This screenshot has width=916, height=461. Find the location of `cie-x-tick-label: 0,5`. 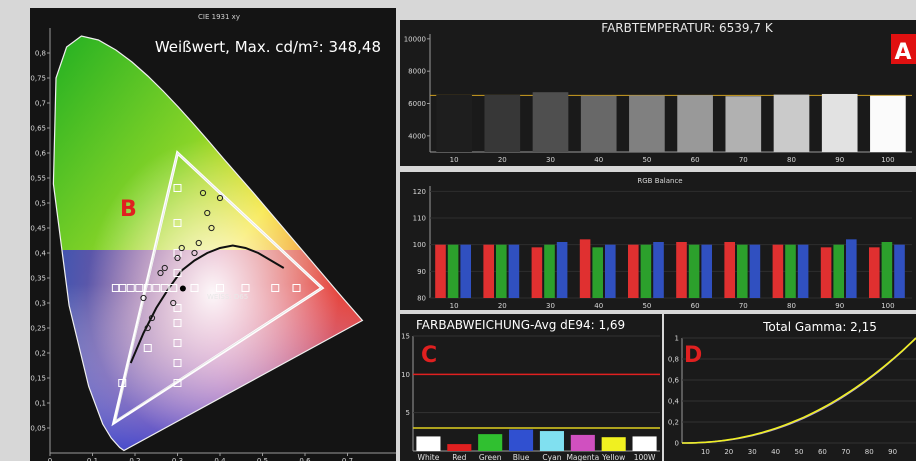

cie-x-tick-label: 0,5 is located at coordinates (262, 459).